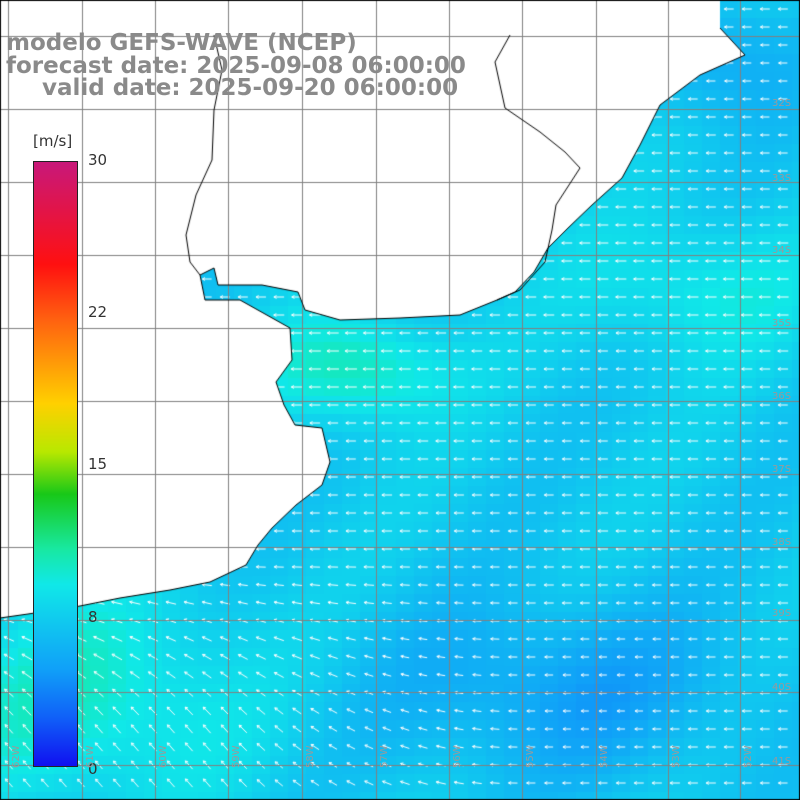  Describe the element at coordinates (250, 88) in the screenshot. I see `title-valid-date: valid date: 2025-09-20 06:00:00` at that location.